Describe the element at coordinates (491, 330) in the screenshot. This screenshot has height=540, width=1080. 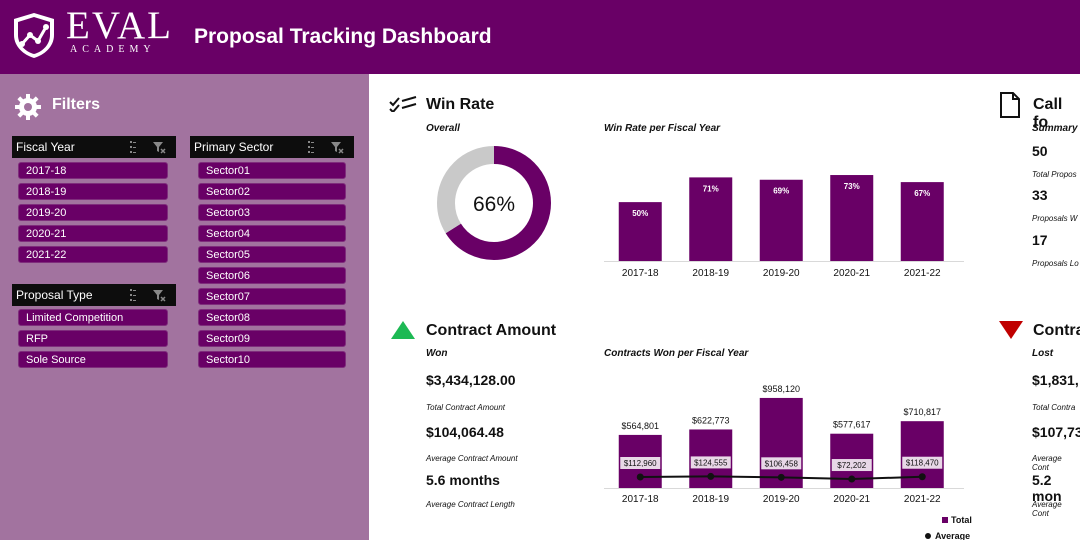
I see `contract-amount-title: Contract Amount` at that location.